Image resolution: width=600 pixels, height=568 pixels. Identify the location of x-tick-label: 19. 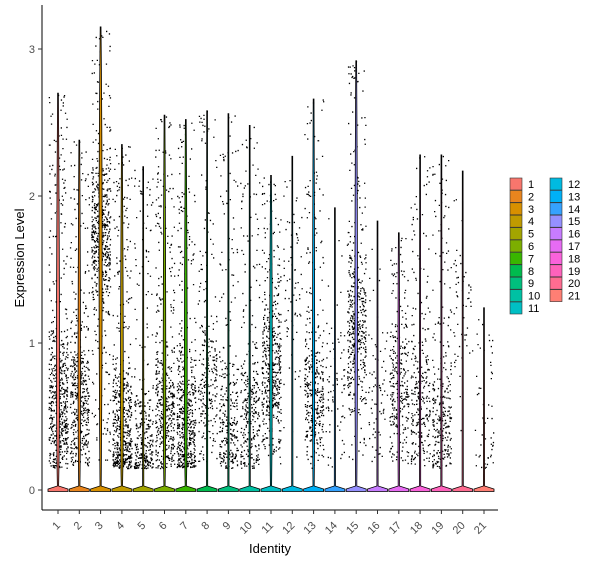
(437, 528).